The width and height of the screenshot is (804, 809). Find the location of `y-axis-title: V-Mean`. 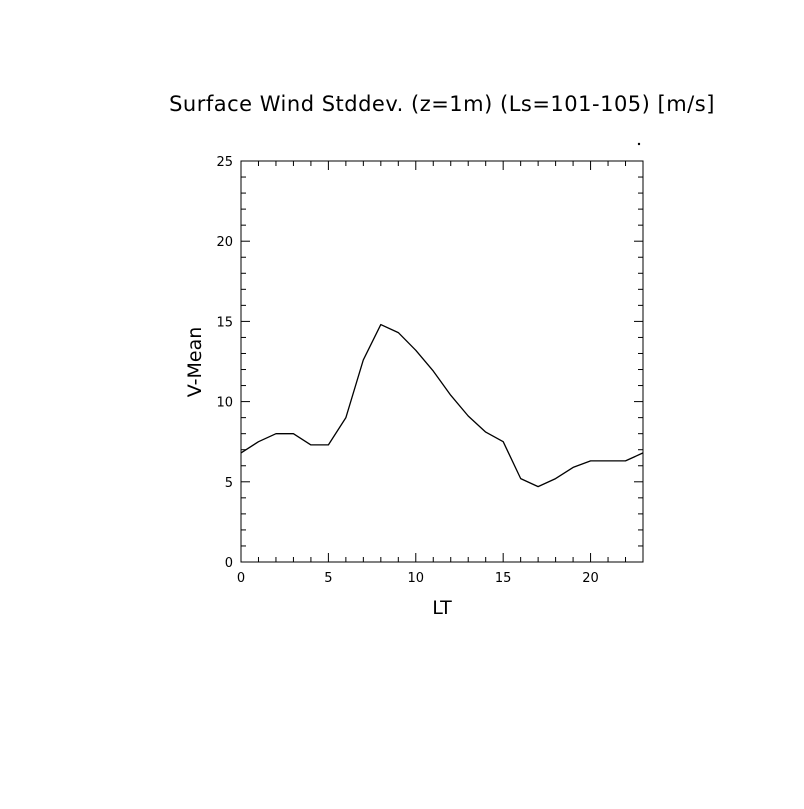

y-axis-title: V-Mean is located at coordinates (195, 362).